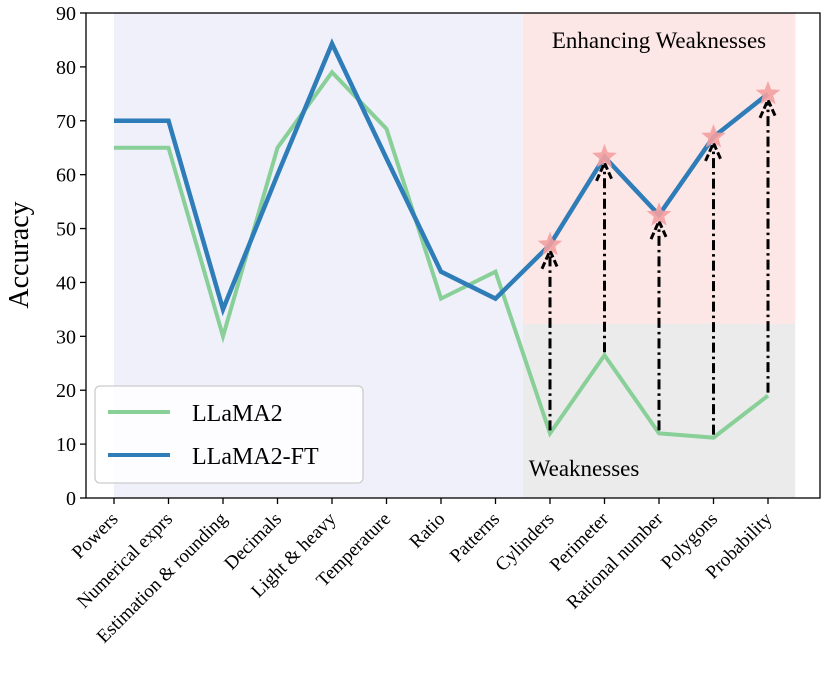 The width and height of the screenshot is (831, 686). What do you see at coordinates (125, 561) in the screenshot?
I see `x-tick-label: Numerical exprs` at bounding box center [125, 561].